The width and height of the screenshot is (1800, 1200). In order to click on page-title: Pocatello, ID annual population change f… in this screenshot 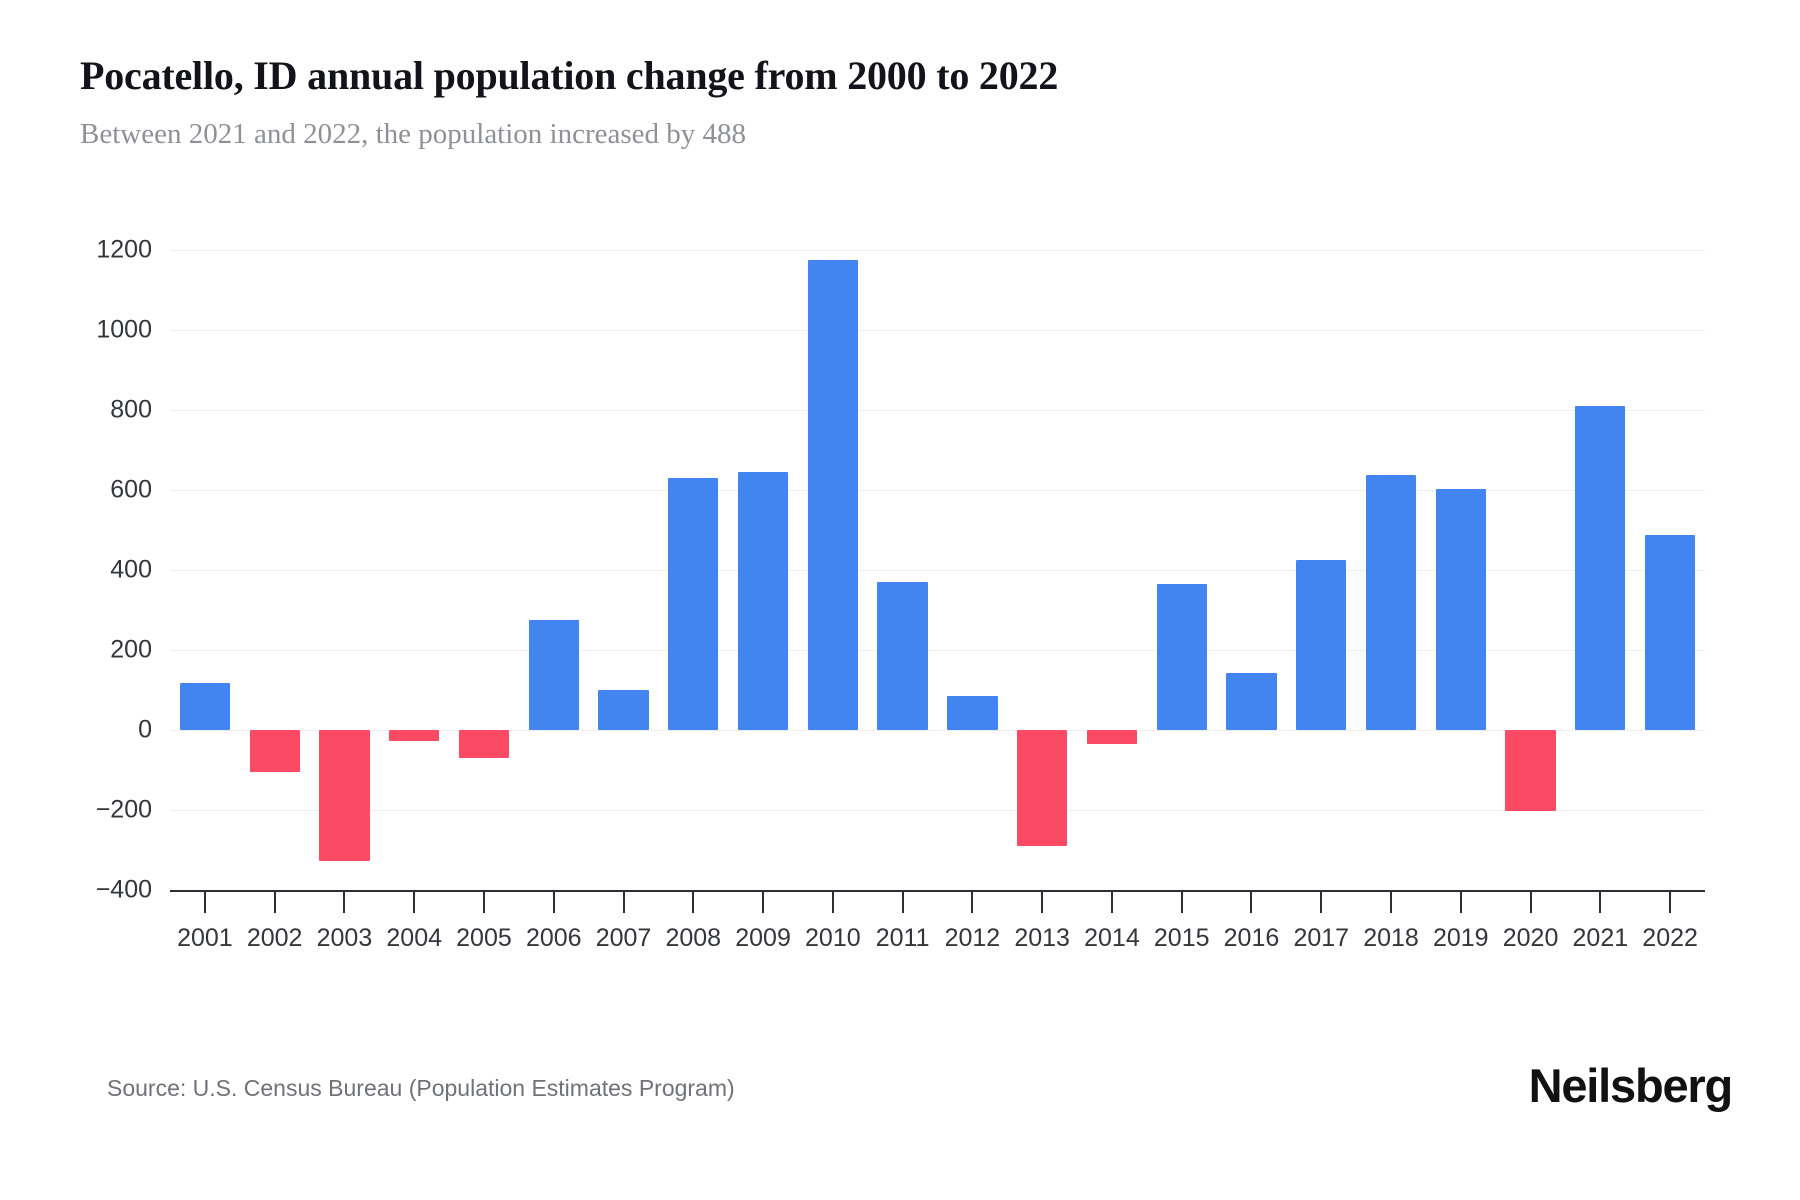, I will do `click(569, 75)`.